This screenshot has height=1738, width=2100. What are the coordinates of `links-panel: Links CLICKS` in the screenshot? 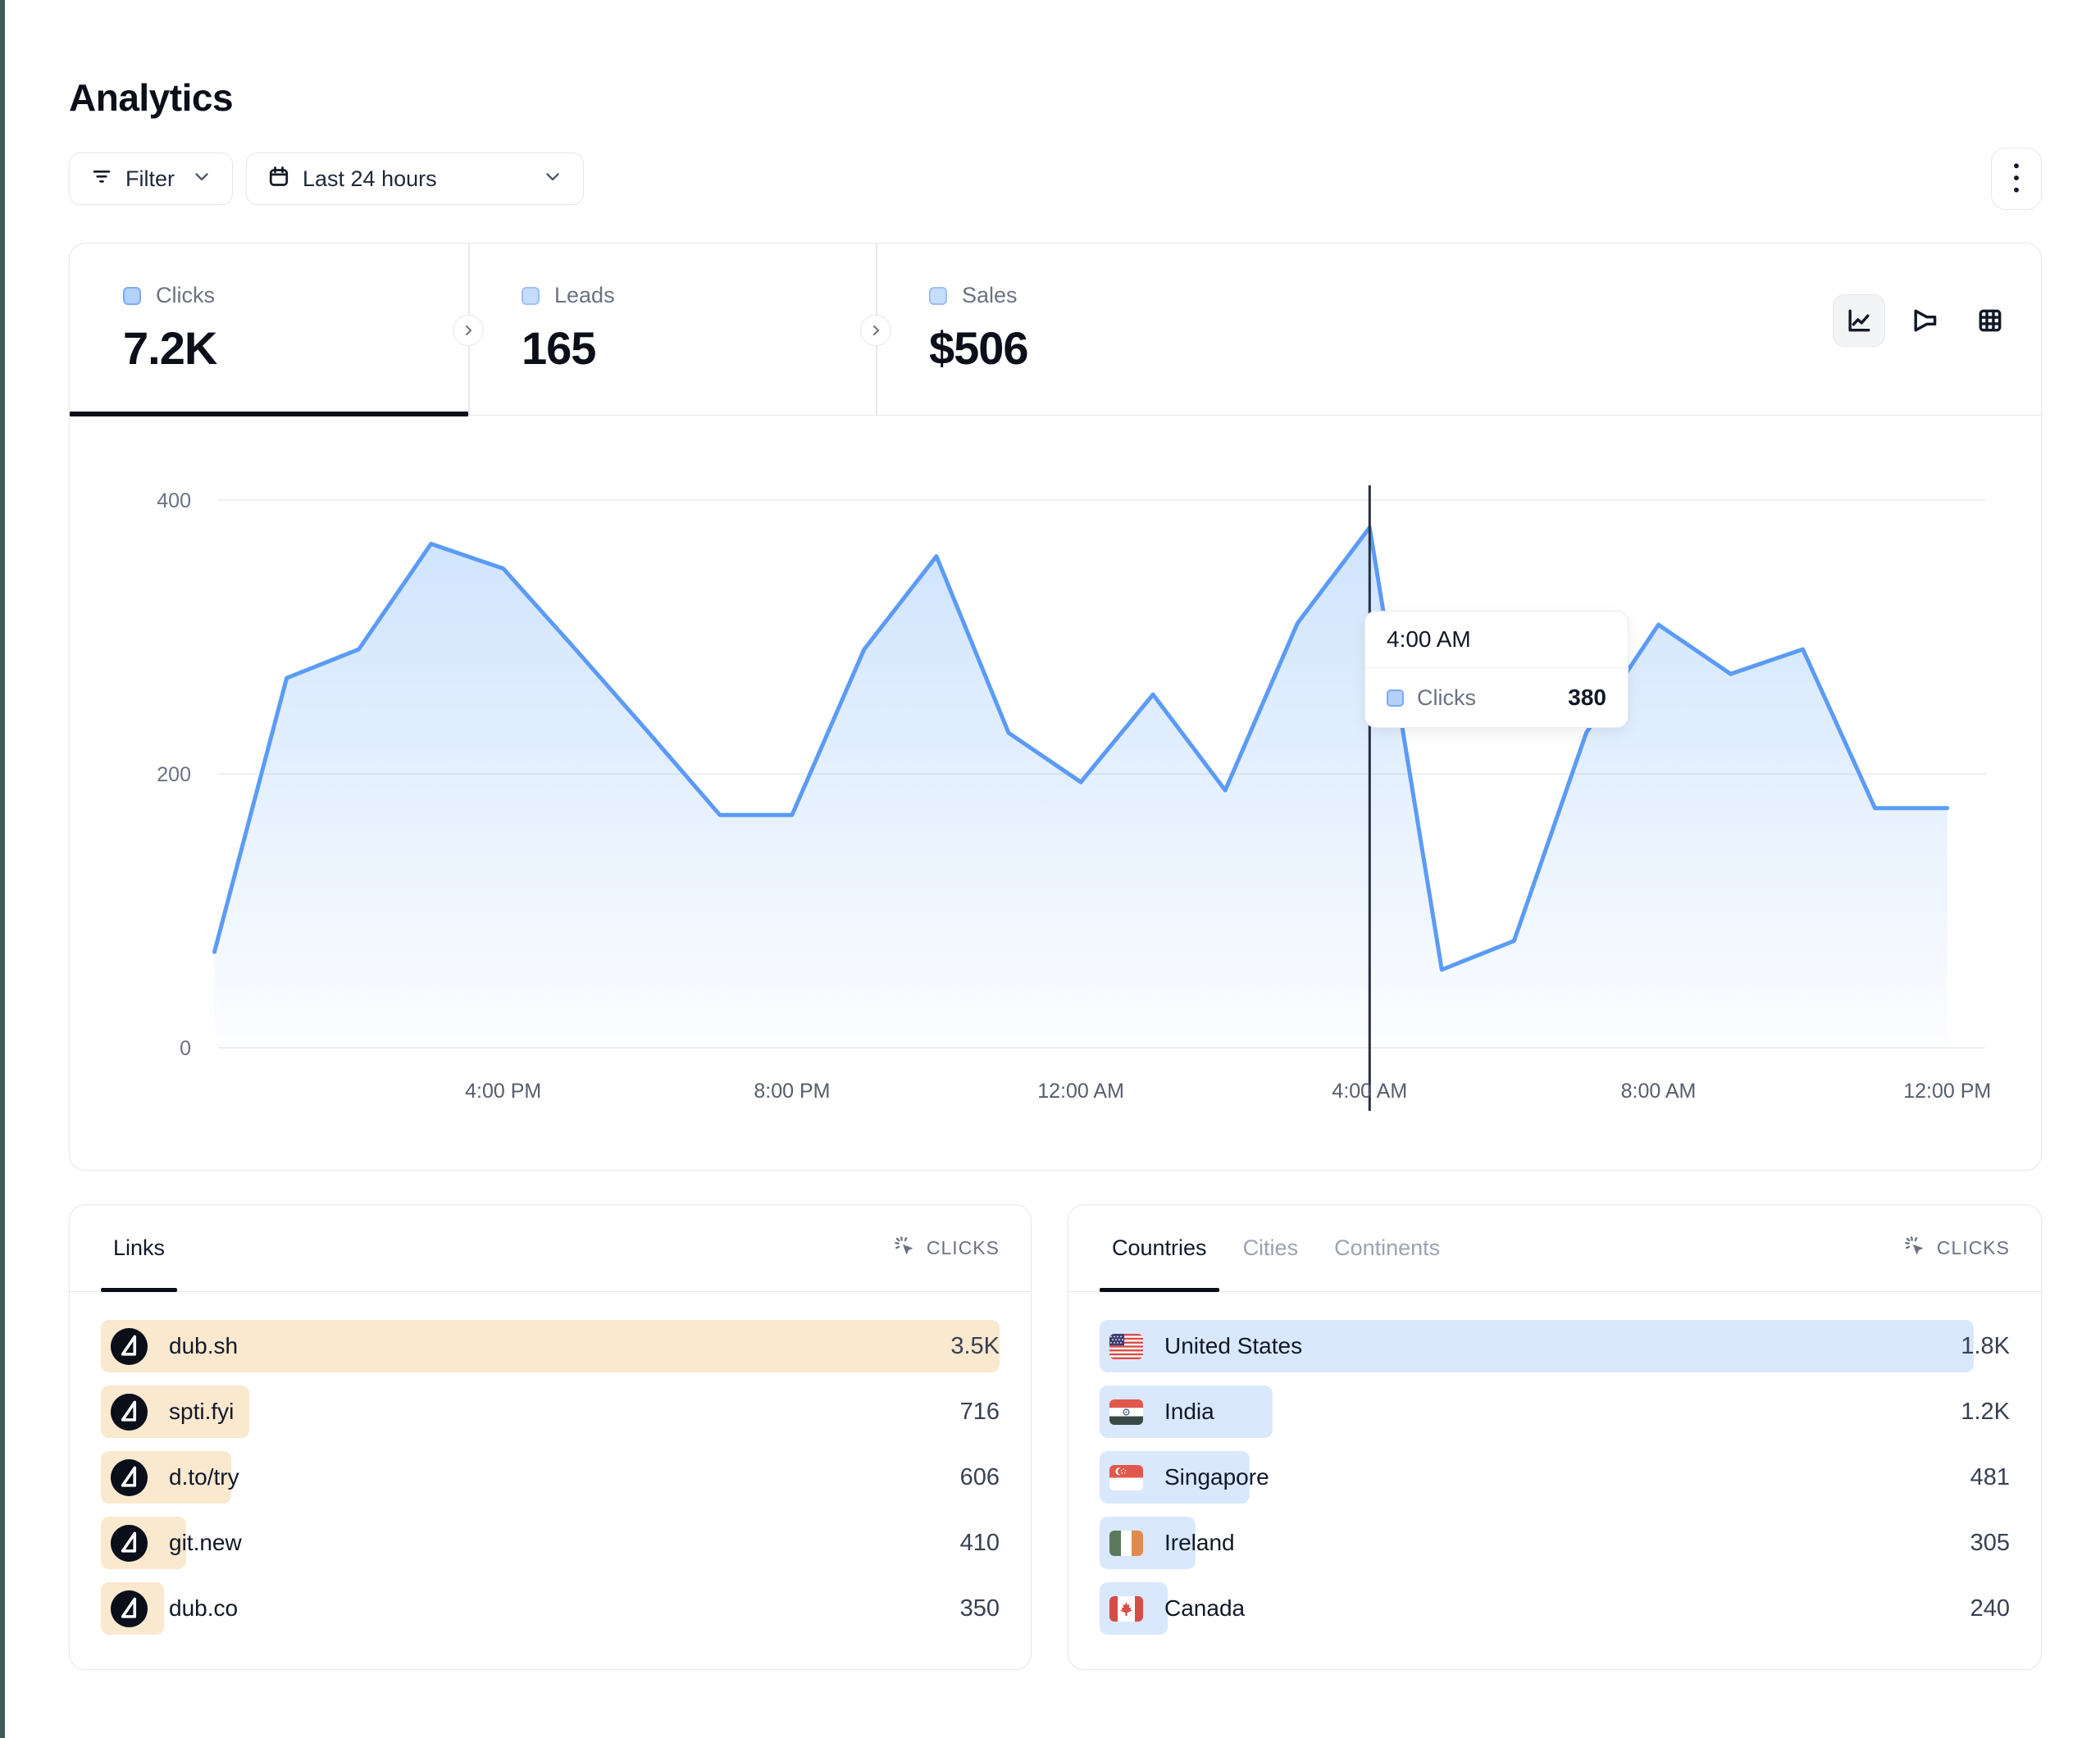 It's located at (550, 1437).